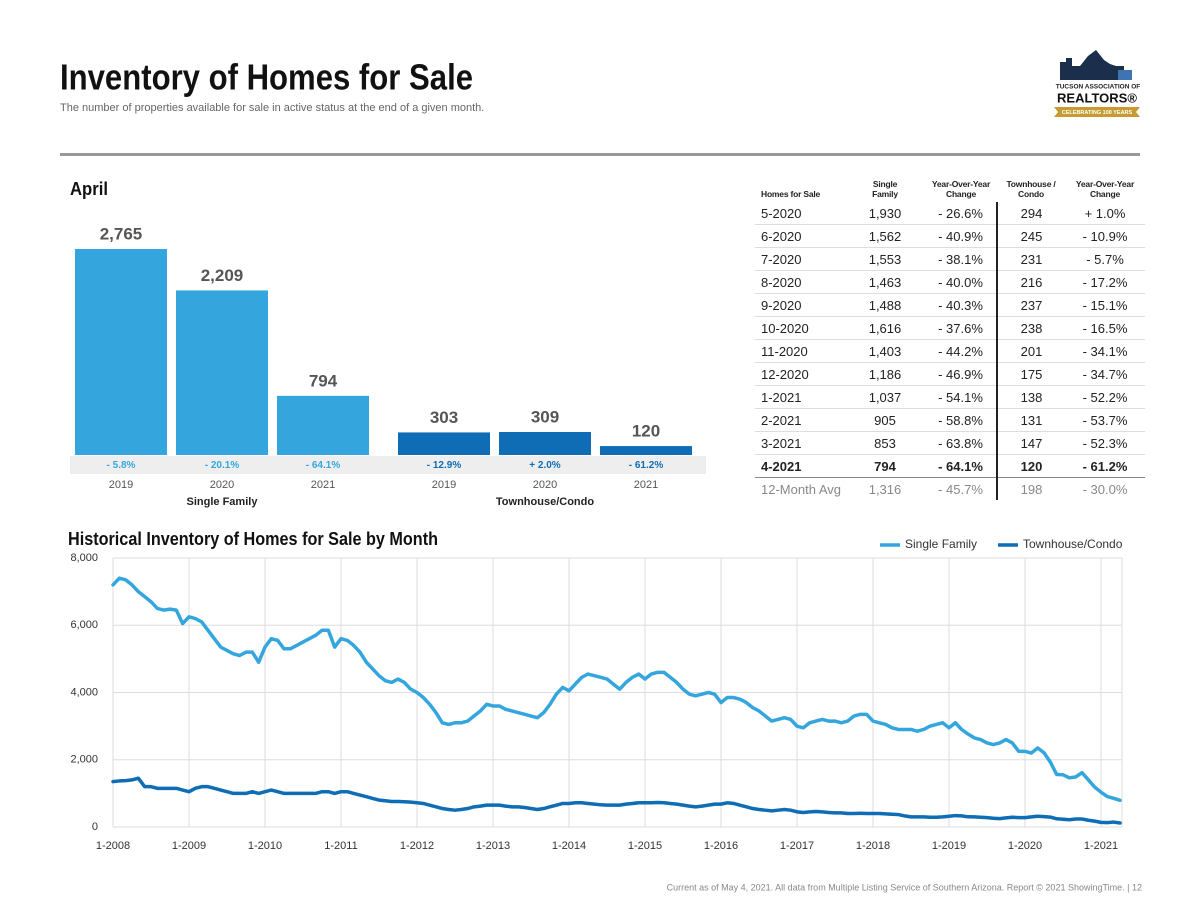  What do you see at coordinates (961, 187) in the screenshot?
I see `column-header: Year-Over-Year Change` at bounding box center [961, 187].